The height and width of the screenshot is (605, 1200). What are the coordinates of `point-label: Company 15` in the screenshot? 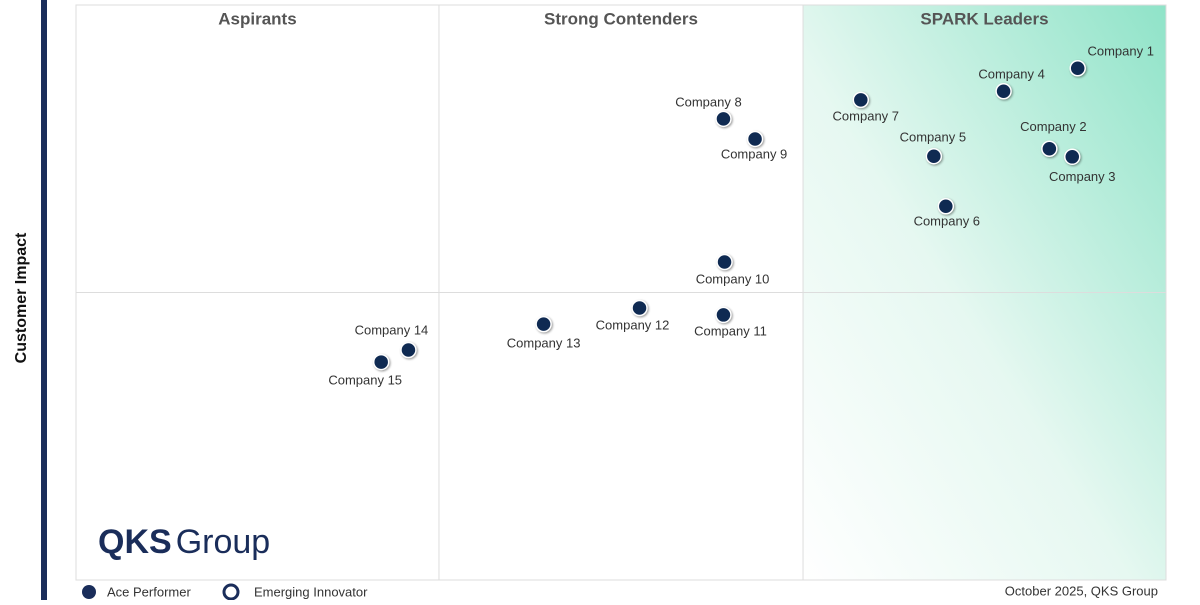 It's located at (365, 380).